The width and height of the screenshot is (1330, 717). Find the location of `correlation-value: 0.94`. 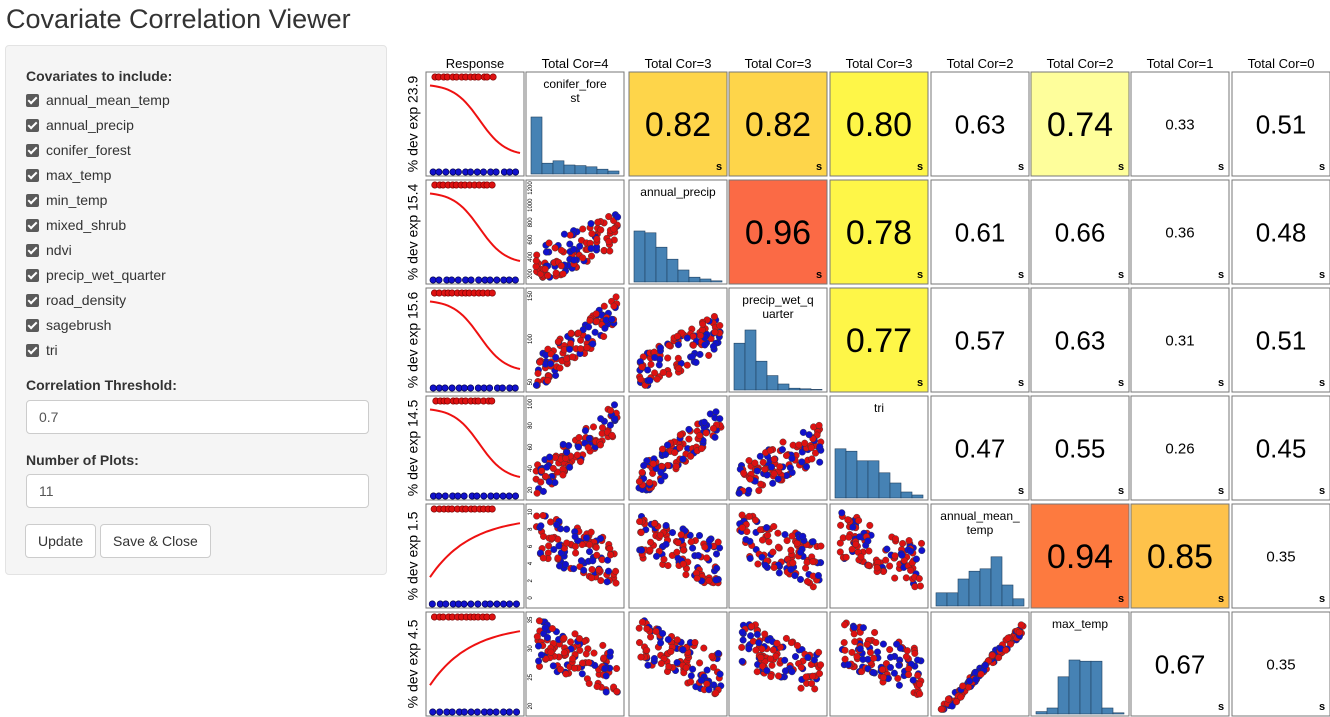

correlation-value: 0.94 is located at coordinates (1080, 557).